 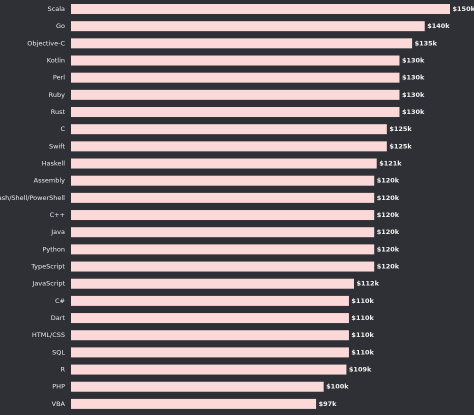 I want to click on value-label: $97k, so click(x=328, y=404).